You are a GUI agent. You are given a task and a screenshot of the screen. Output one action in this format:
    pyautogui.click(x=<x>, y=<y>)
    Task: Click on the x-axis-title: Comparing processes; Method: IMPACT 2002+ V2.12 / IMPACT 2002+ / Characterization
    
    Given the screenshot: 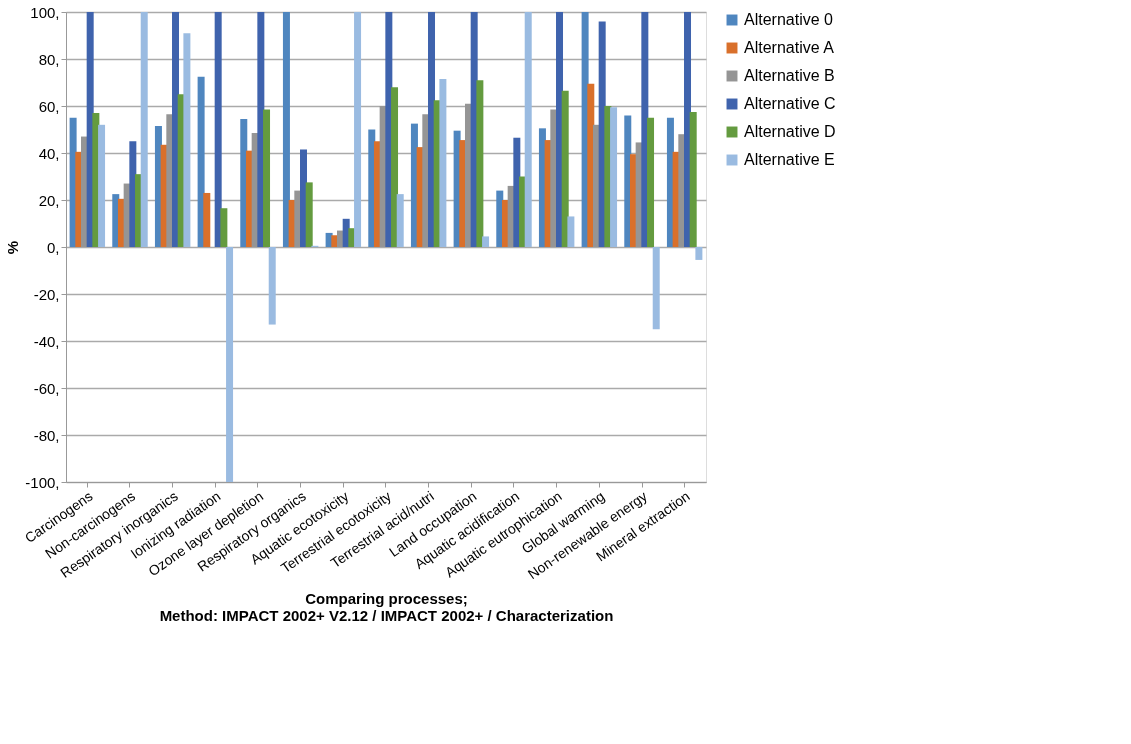 What is the action you would take?
    pyautogui.click(x=386, y=607)
    